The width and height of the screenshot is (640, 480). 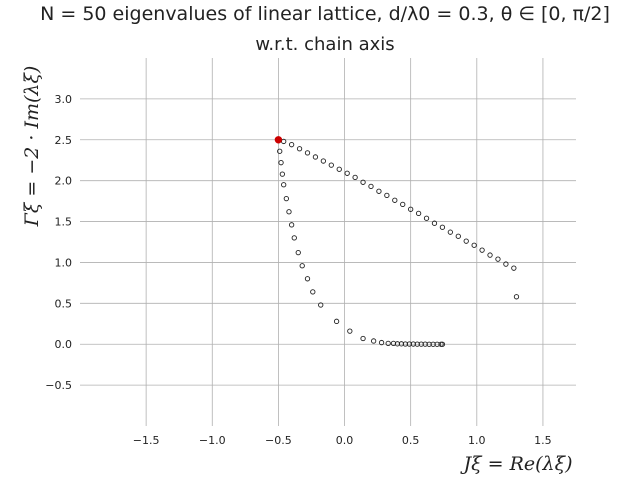 I want to click on chart-title-line-2: w.r.t. chain axis, so click(x=324, y=44).